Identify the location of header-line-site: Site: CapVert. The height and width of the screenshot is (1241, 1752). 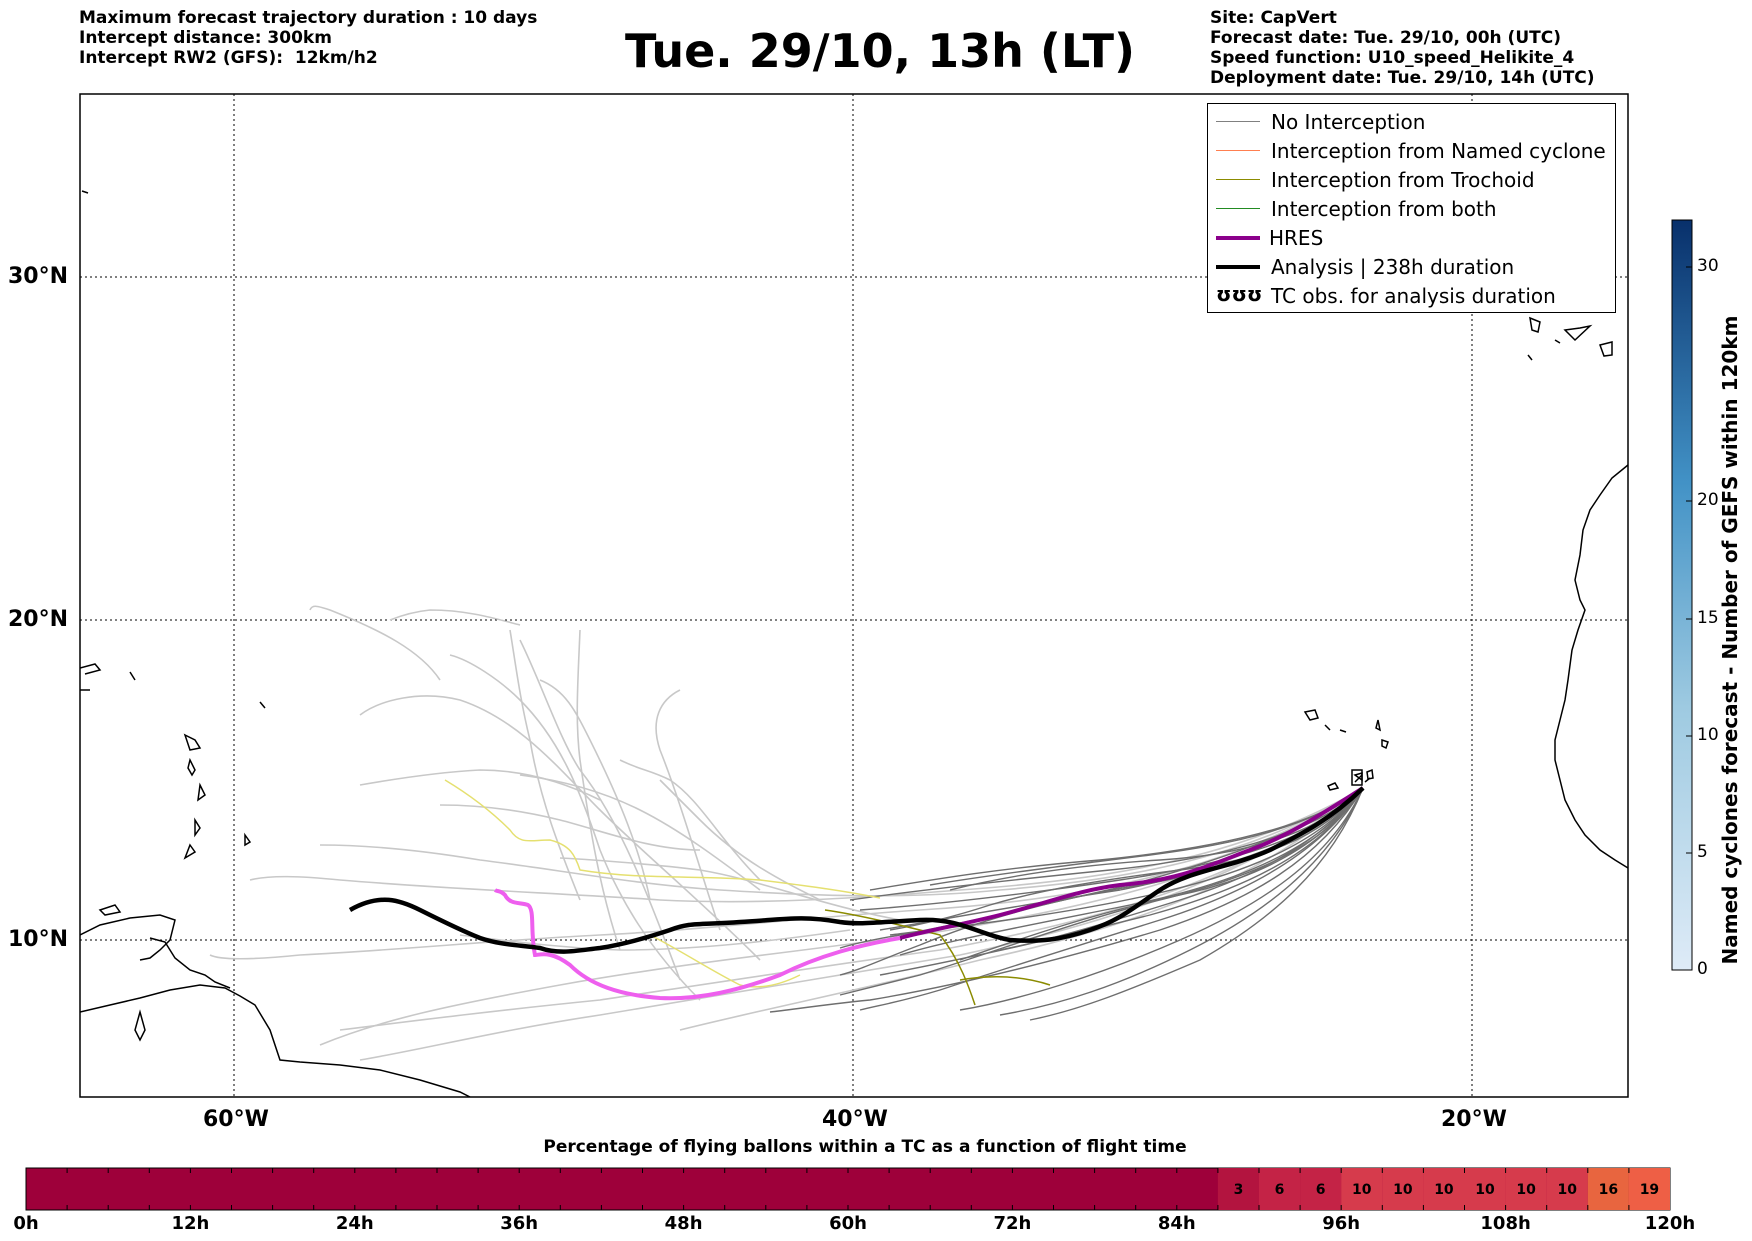
(1273, 18).